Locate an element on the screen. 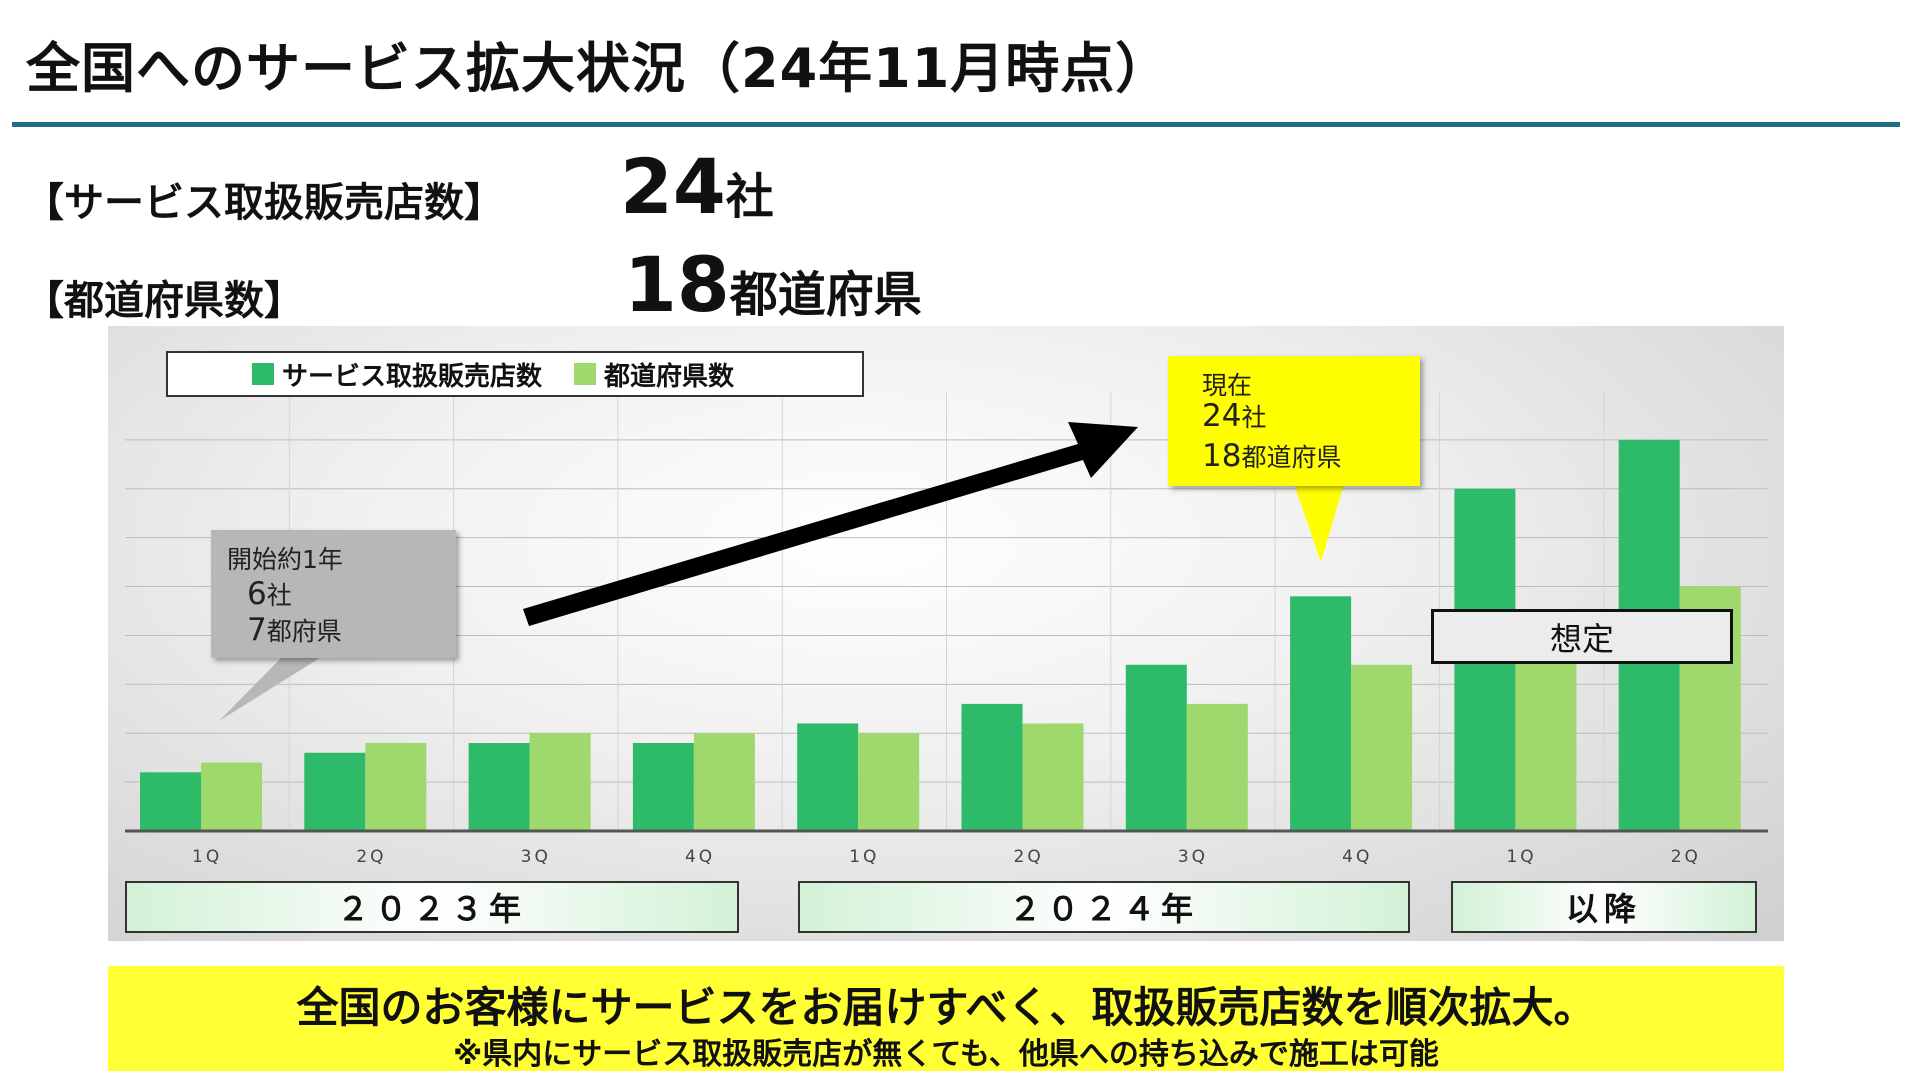 Image resolution: width=1910 pixels, height=1073 pixels. legend-item-prefectures: 都道府県数 is located at coordinates (654, 374).